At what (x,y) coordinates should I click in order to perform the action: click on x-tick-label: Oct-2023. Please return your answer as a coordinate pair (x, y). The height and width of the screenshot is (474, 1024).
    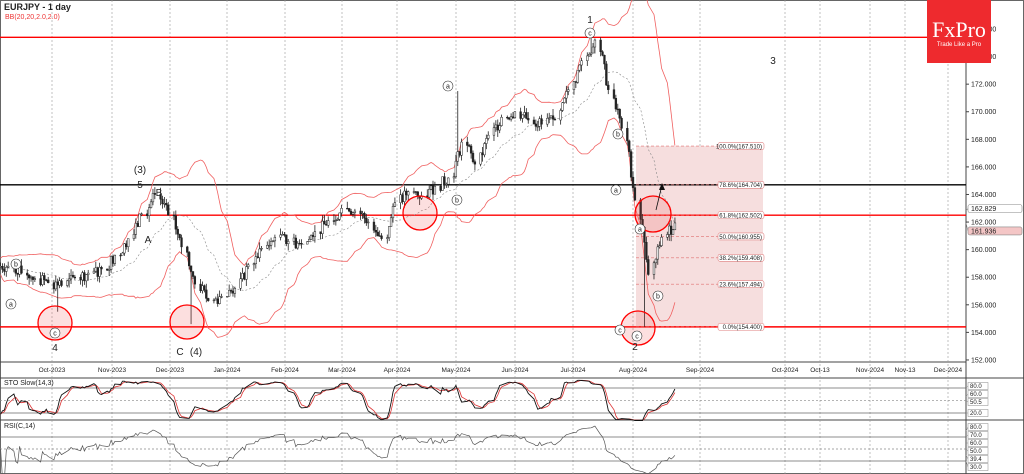
    Looking at the image, I should click on (52, 370).